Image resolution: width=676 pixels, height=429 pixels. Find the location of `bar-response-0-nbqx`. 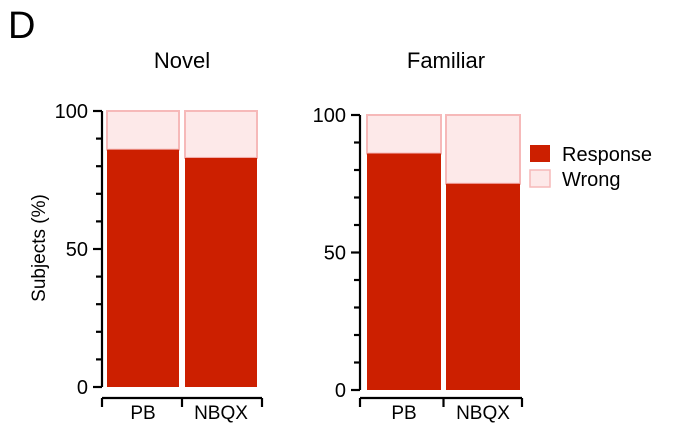

bar-response-0-nbqx is located at coordinates (221, 272).